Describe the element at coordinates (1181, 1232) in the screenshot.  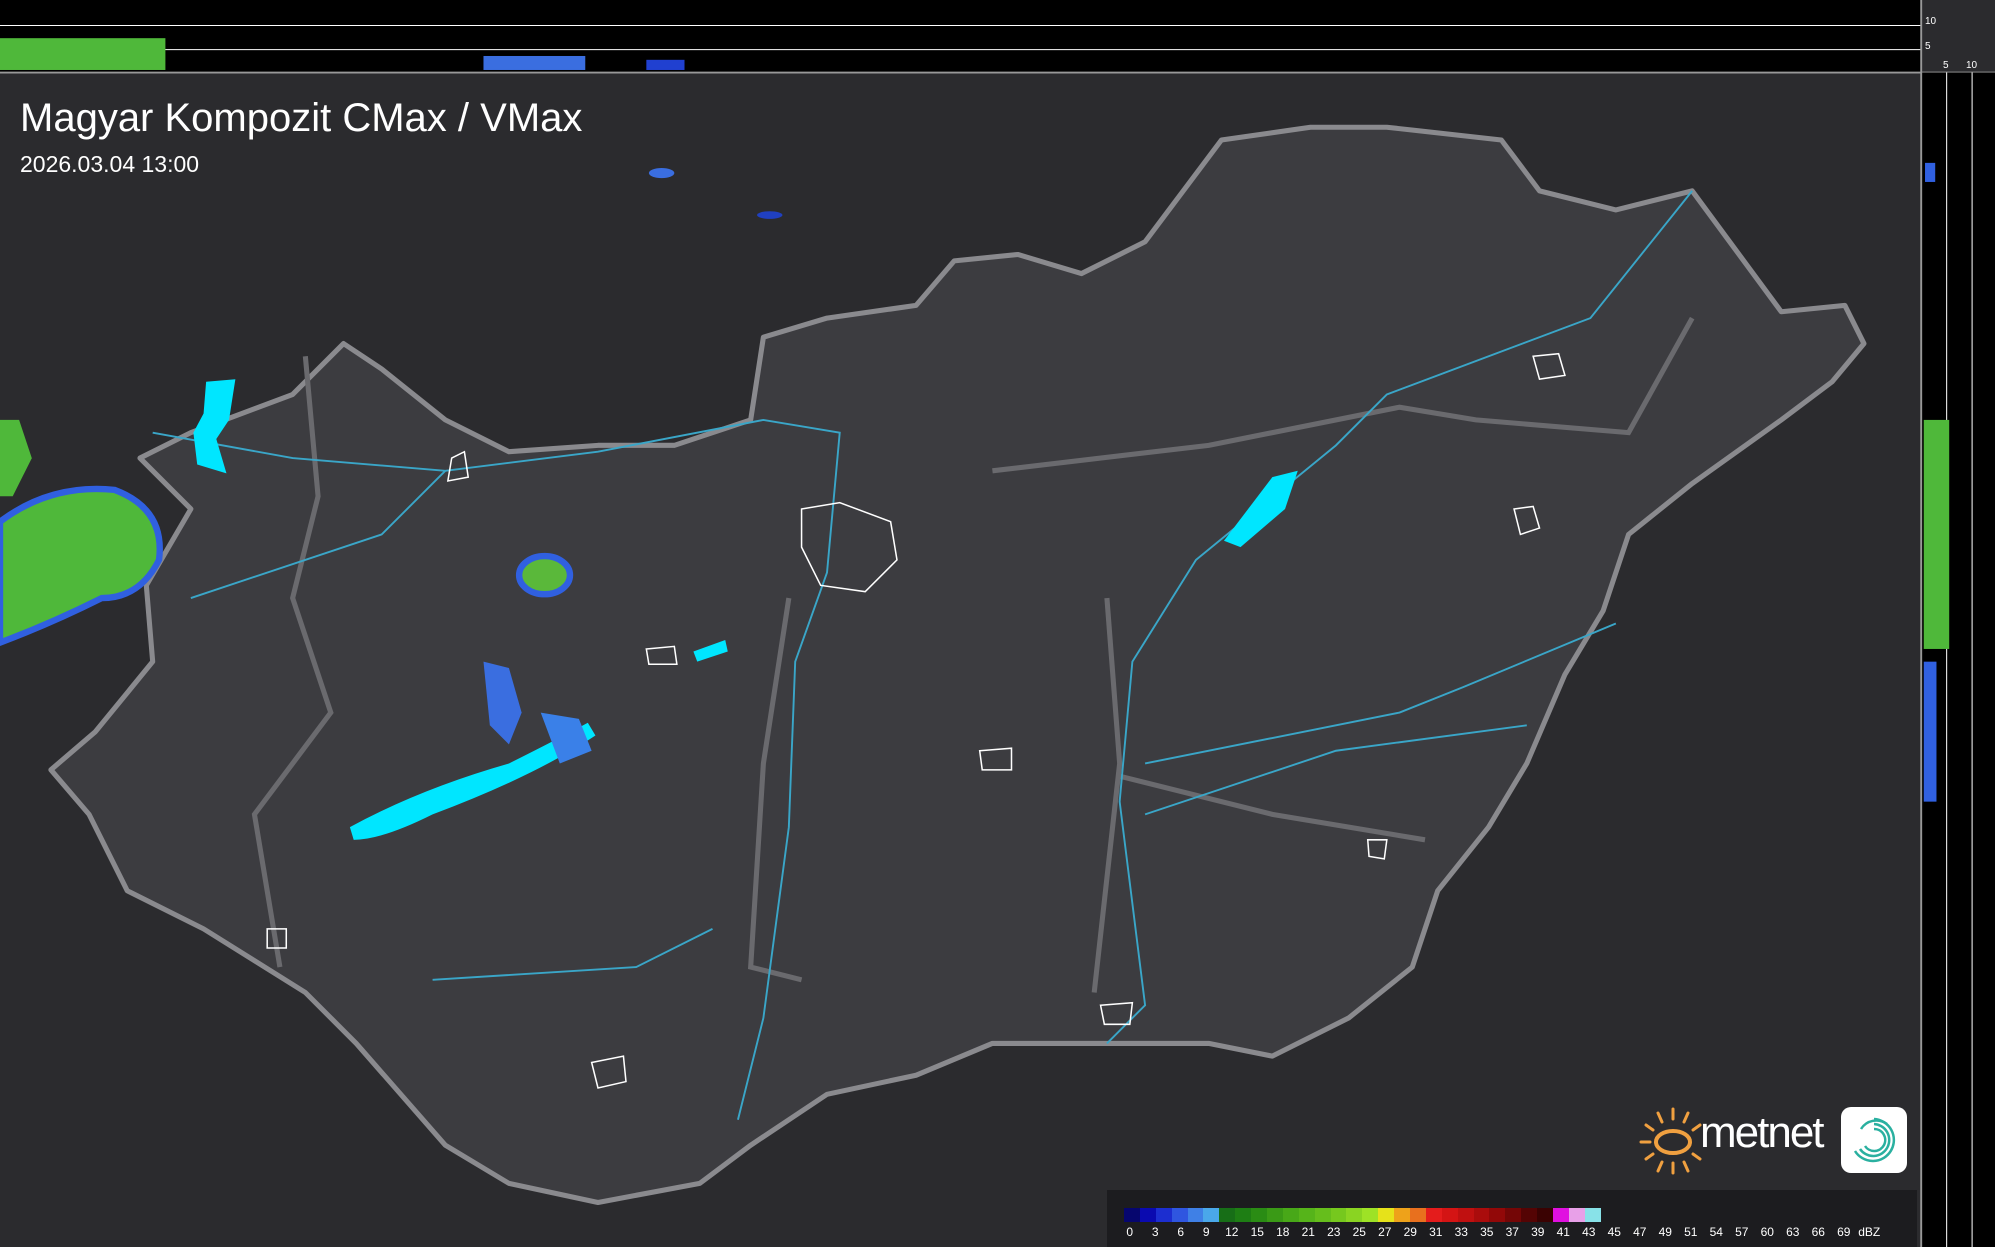
I see `legend-label: 6` at that location.